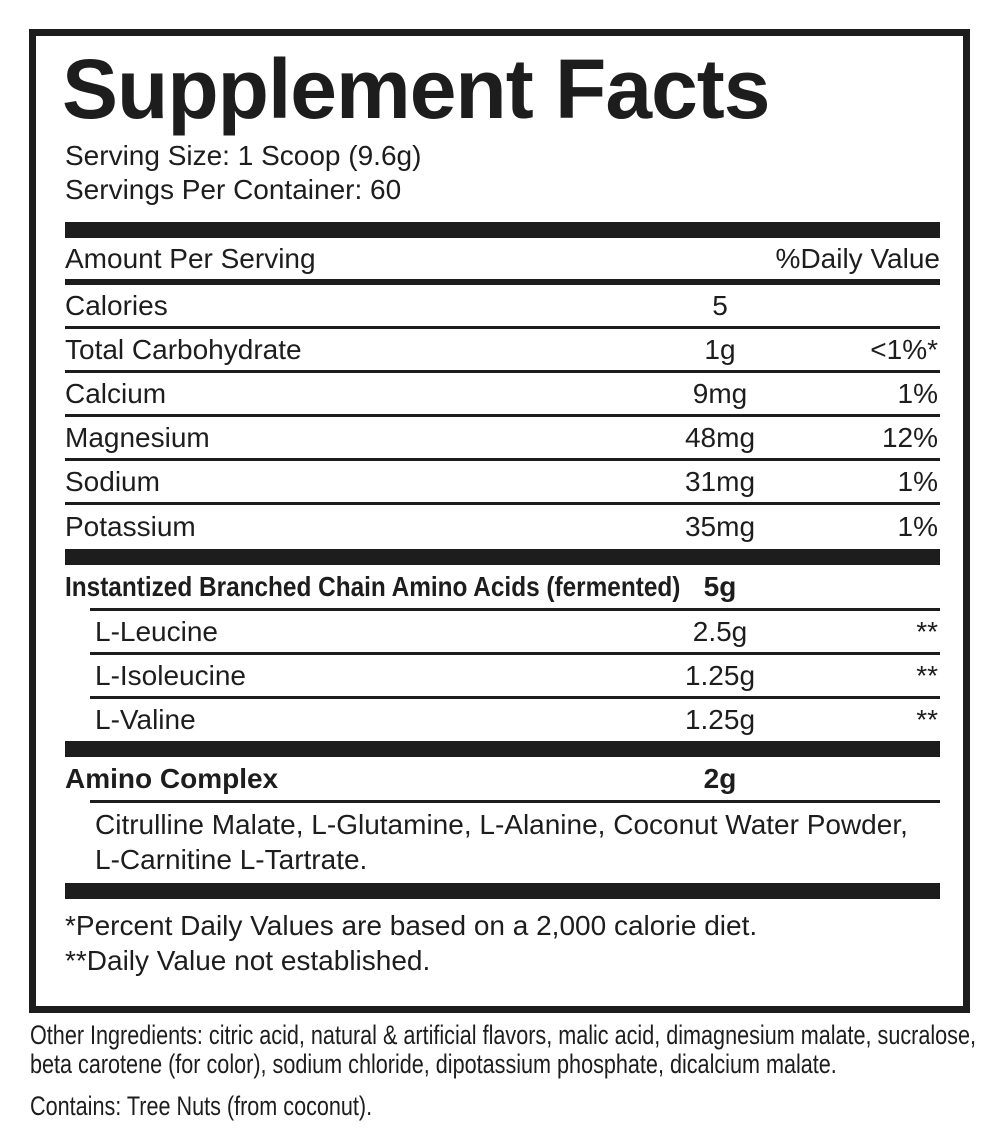 The width and height of the screenshot is (1000, 1142). I want to click on nutrient-amount: 1g, so click(720, 349).